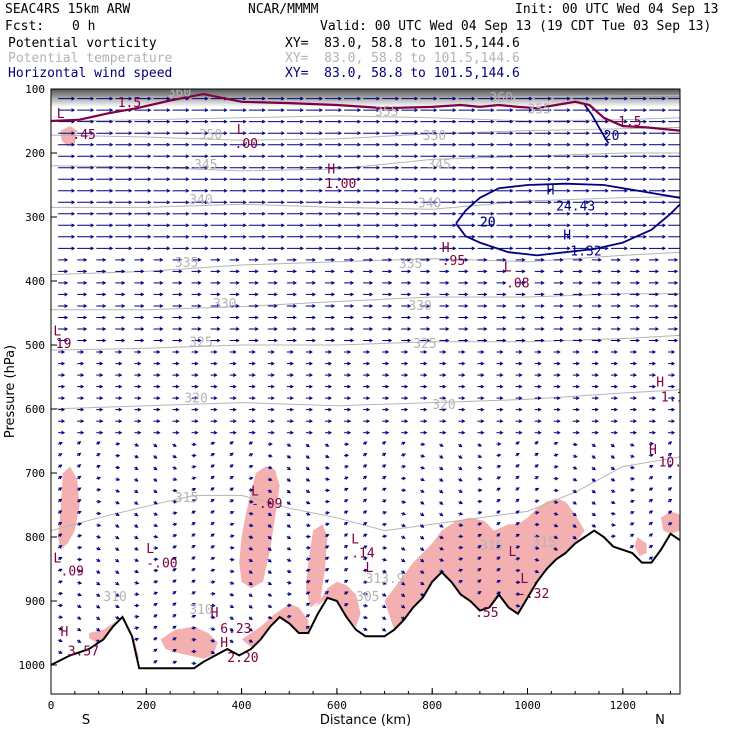  What do you see at coordinates (432, 705) in the screenshot?
I see `x-tick-label: 800` at bounding box center [432, 705].